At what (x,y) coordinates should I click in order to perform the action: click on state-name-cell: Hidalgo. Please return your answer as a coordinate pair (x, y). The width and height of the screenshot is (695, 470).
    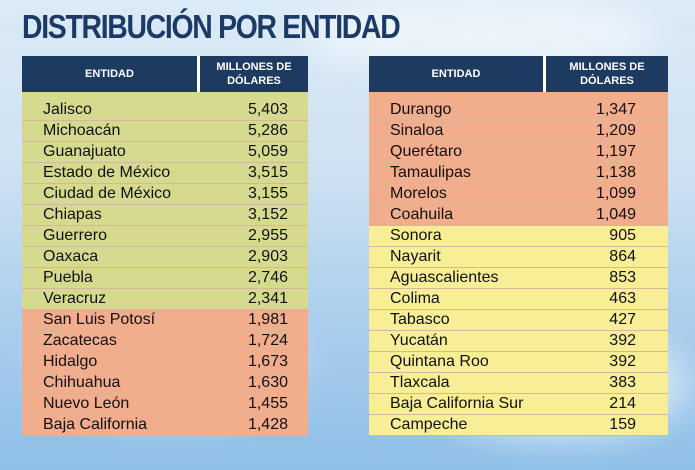
    Looking at the image, I should click on (111, 362).